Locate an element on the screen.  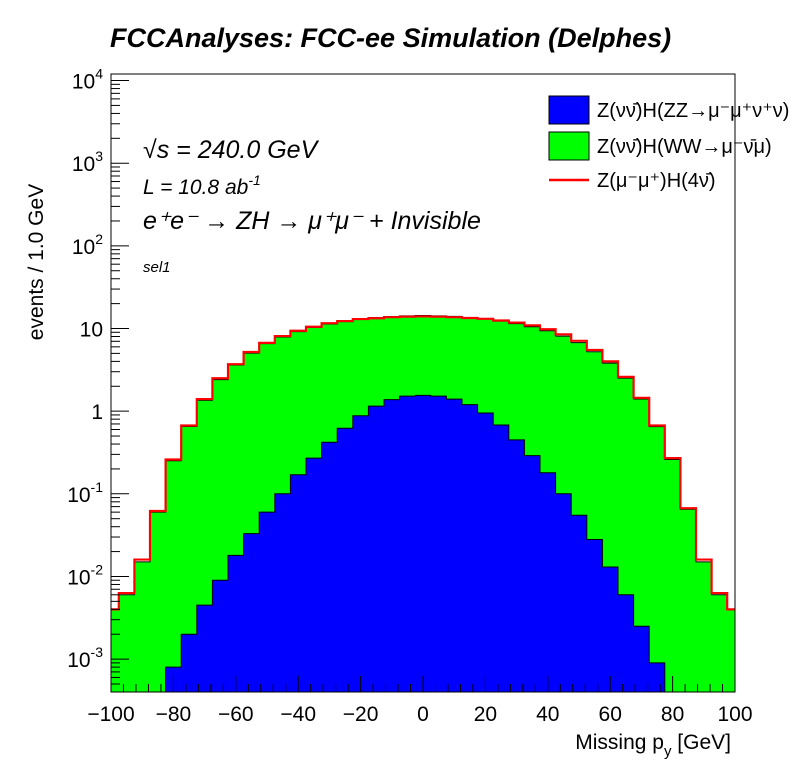
y-tick-exponent: 2 is located at coordinates (99, 239).